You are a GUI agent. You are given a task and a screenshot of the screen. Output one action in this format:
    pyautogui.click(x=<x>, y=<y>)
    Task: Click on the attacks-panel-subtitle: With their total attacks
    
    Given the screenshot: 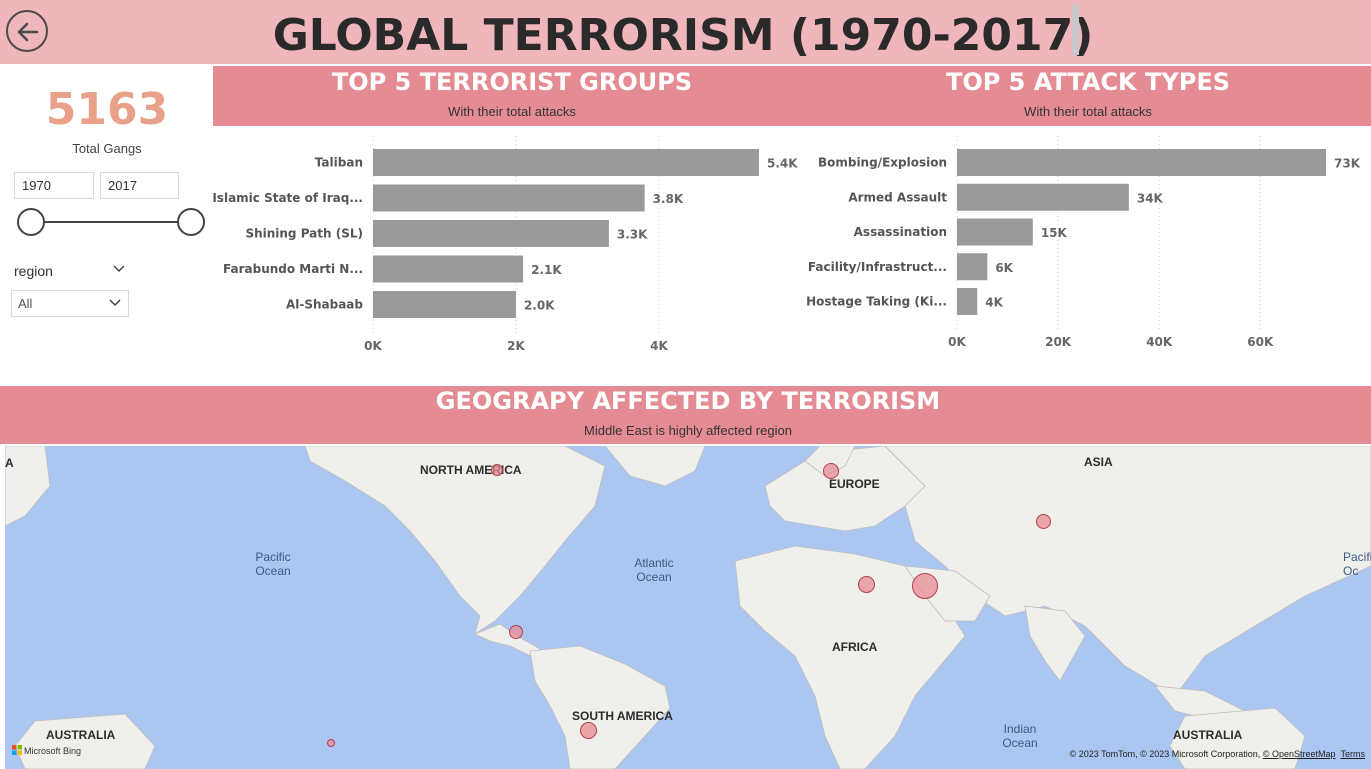 What is the action you would take?
    pyautogui.click(x=1088, y=111)
    